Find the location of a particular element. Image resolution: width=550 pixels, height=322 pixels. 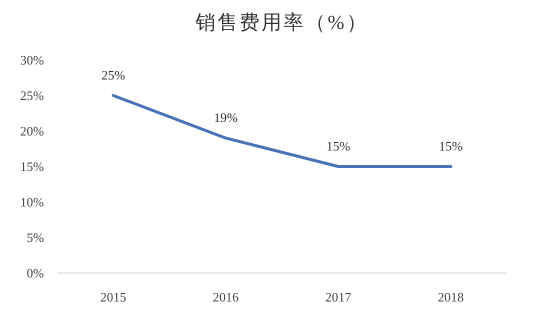

y-tick-label: 15% is located at coordinates (32, 166).